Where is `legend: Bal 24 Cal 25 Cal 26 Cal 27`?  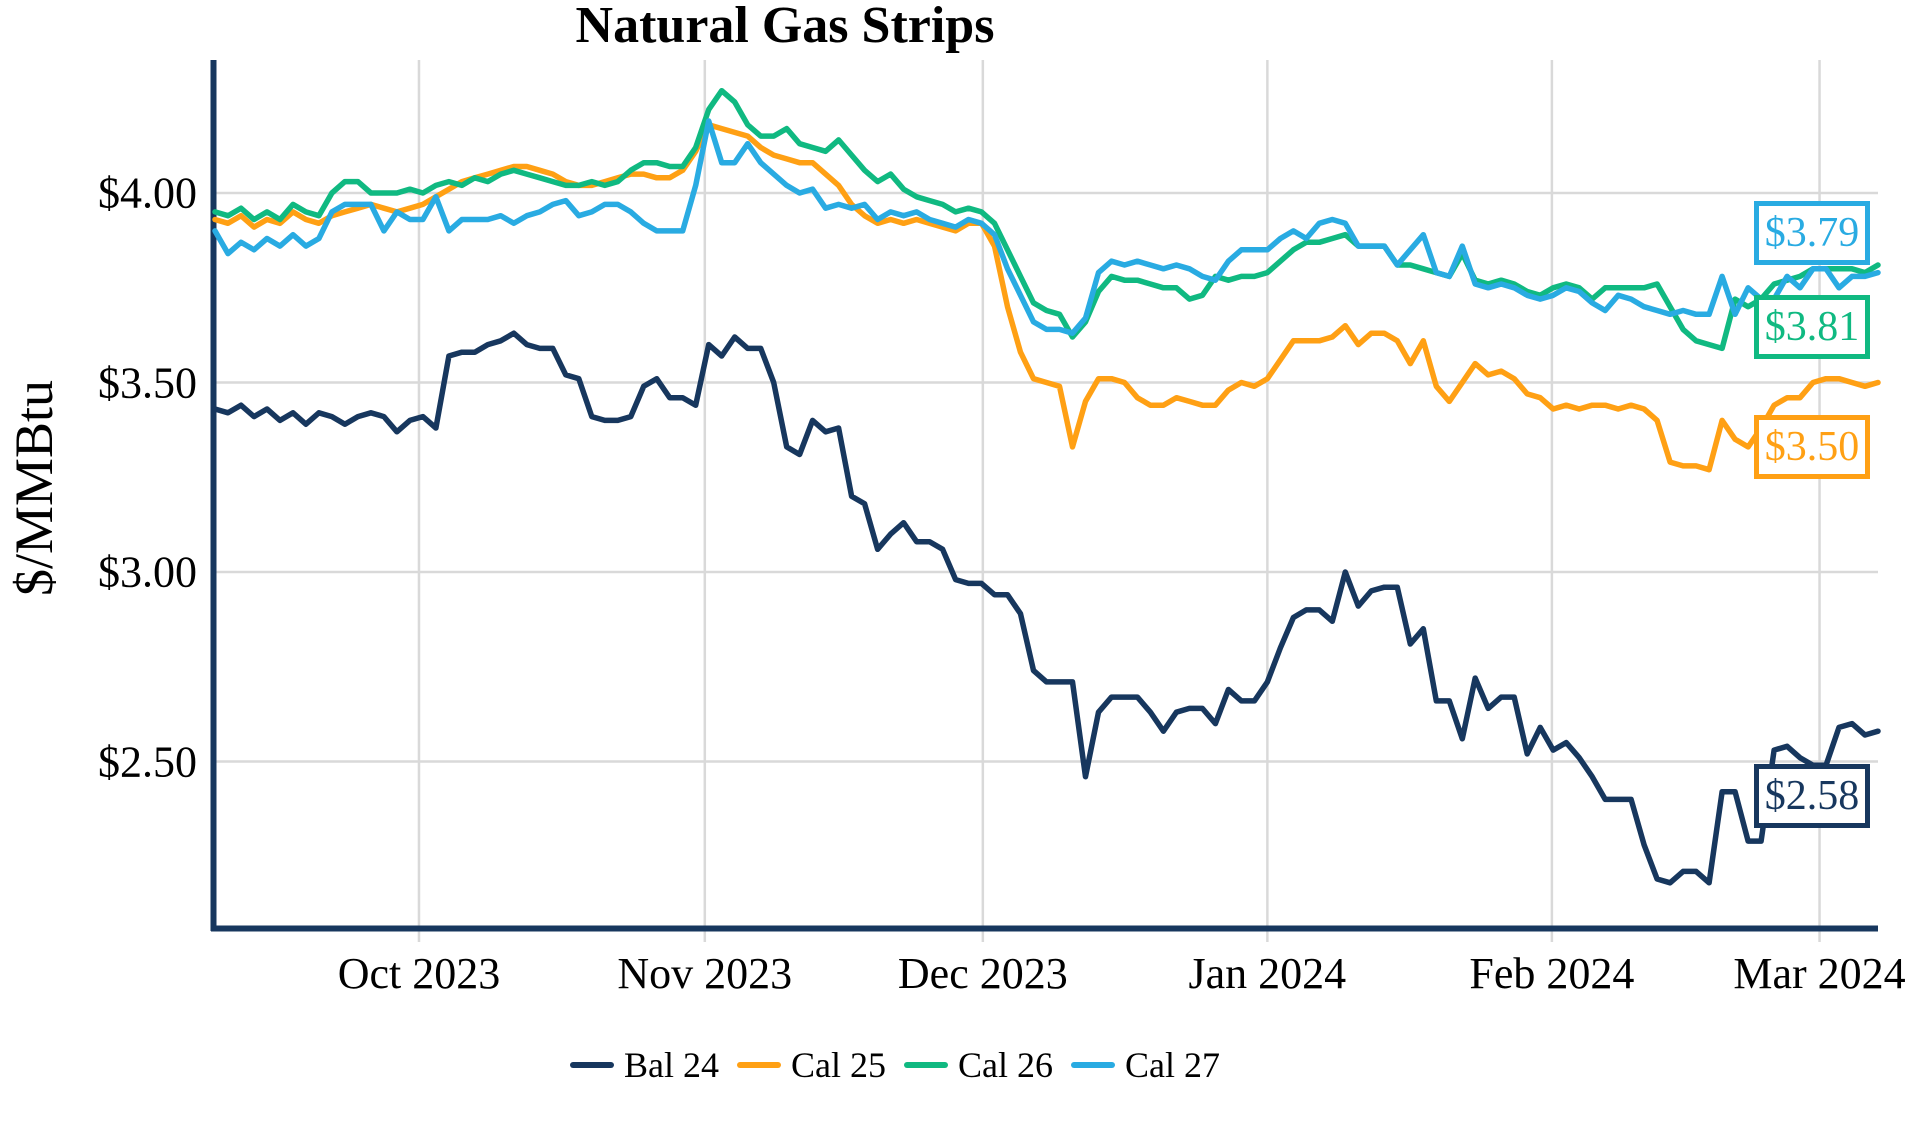
legend: Bal 24 Cal 25 Cal 26 Cal 27 is located at coordinates (927, 1065).